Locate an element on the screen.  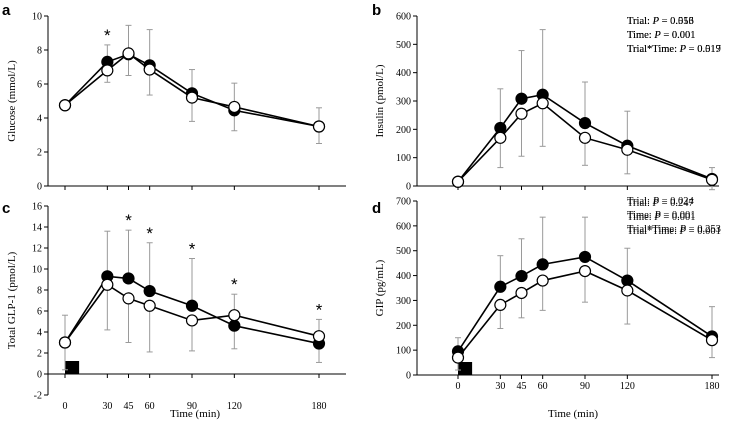
meal-bar is located at coordinates (465, 368).